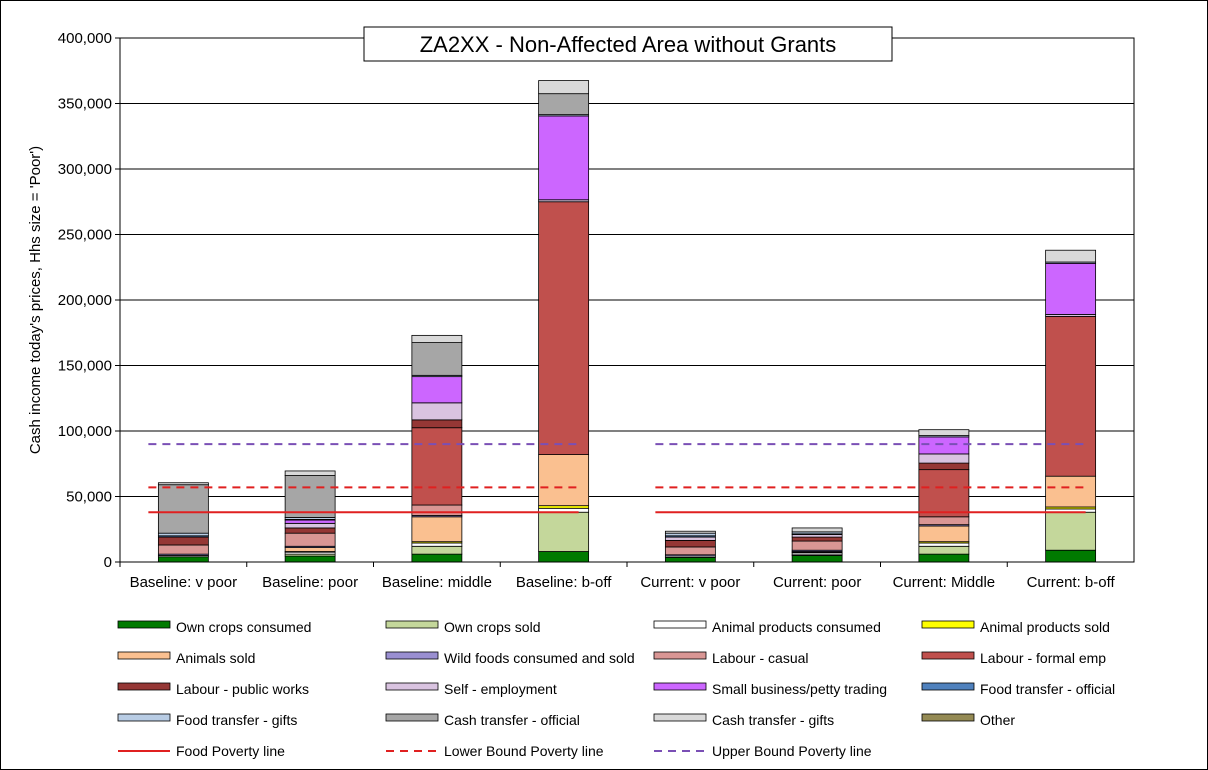 The height and width of the screenshot is (770, 1208). I want to click on legend-item: Labour - formal emp, so click(1013, 658).